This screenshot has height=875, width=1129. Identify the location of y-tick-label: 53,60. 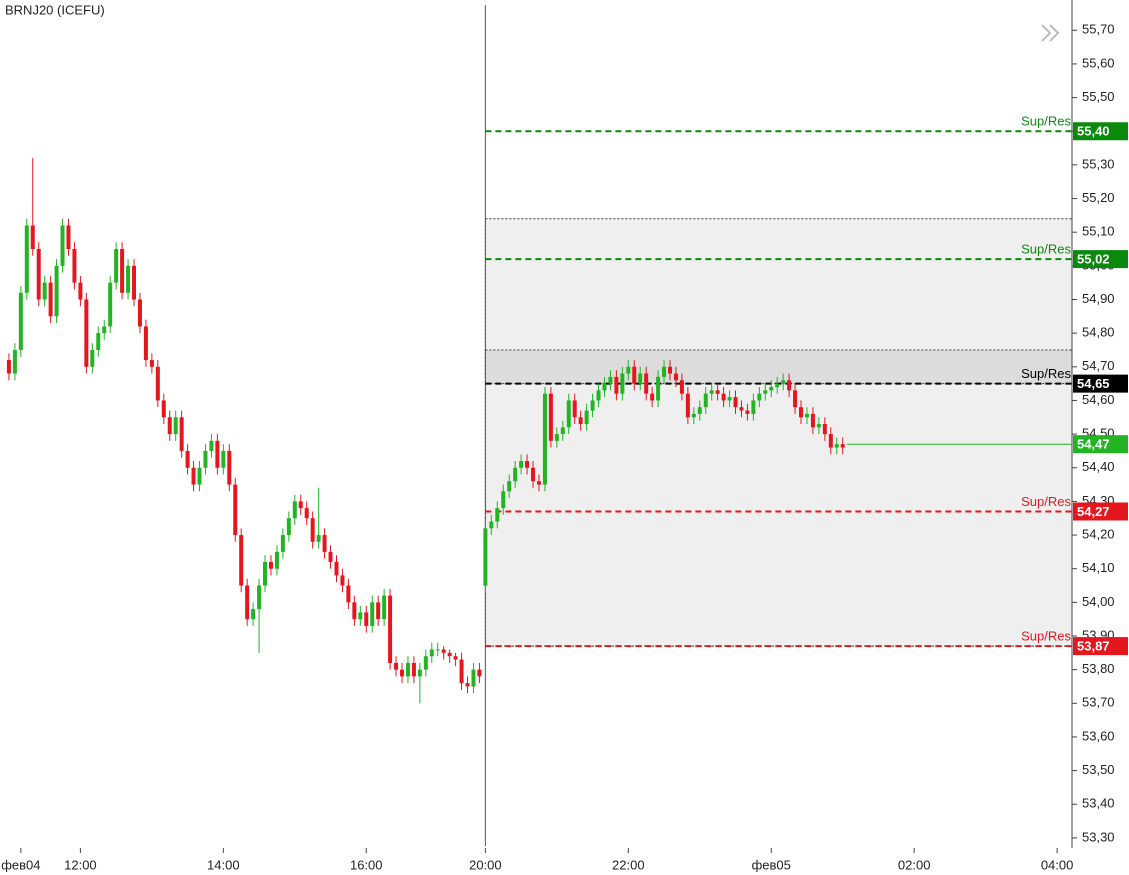
(1098, 735).